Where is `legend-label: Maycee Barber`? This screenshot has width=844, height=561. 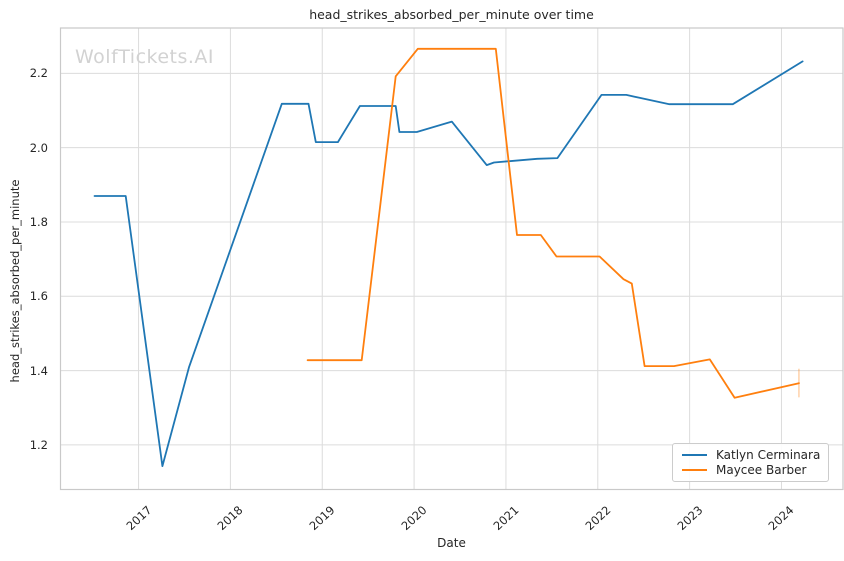
legend-label: Maycee Barber is located at coordinates (761, 469).